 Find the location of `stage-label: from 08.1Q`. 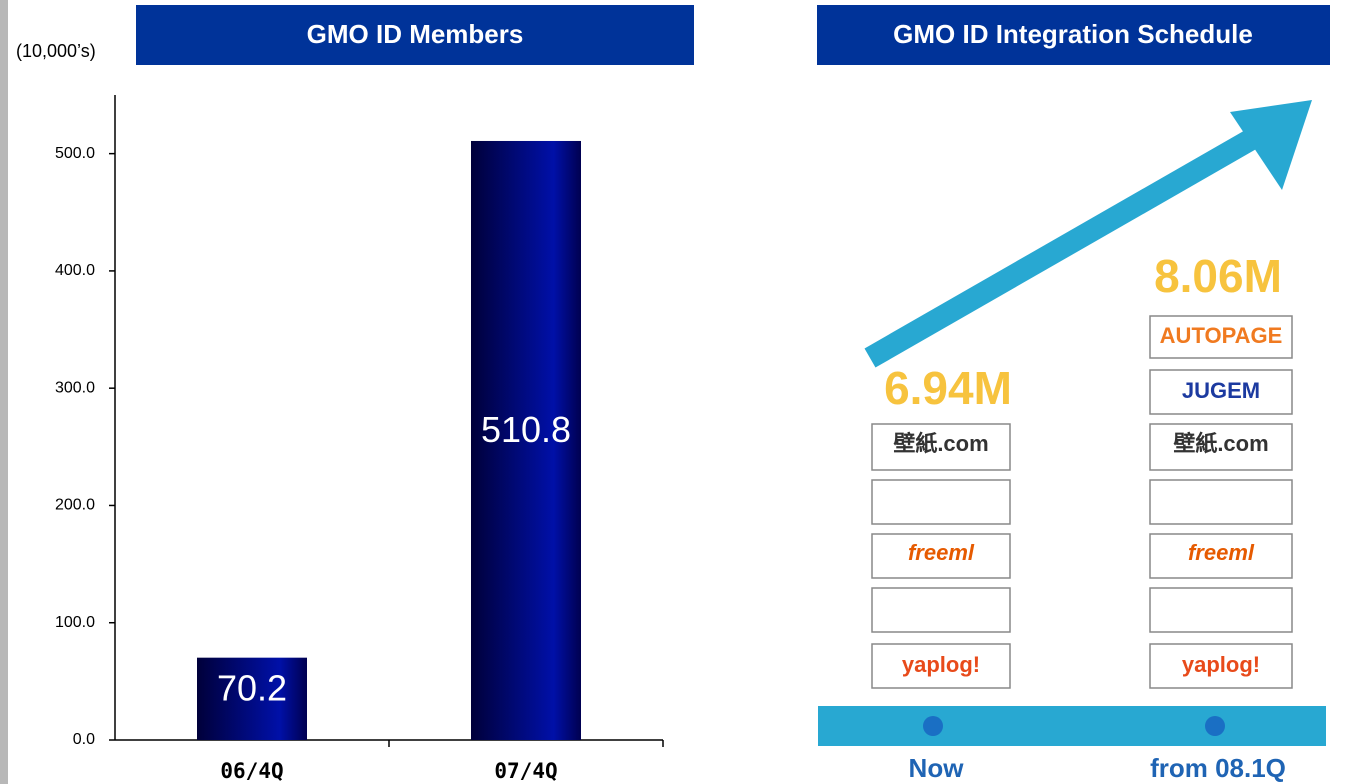

stage-label: from 08.1Q is located at coordinates (1218, 768).